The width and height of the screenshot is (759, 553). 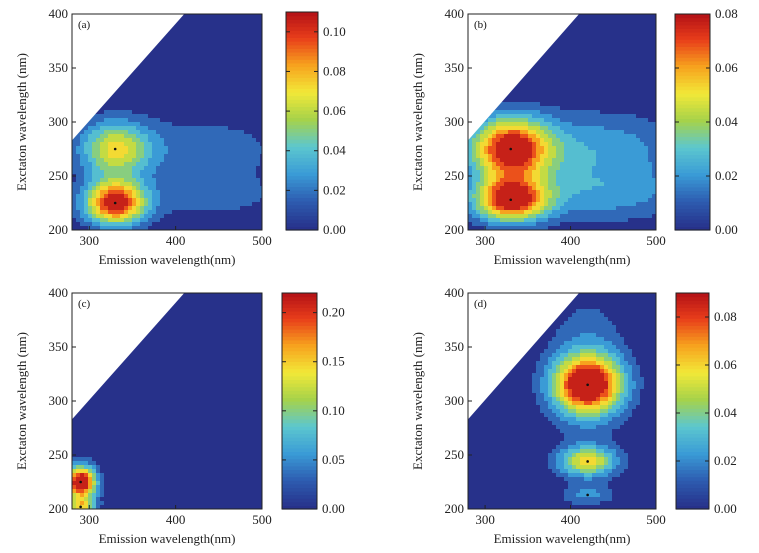 I want to click on panel-label: (a), so click(x=84, y=25).